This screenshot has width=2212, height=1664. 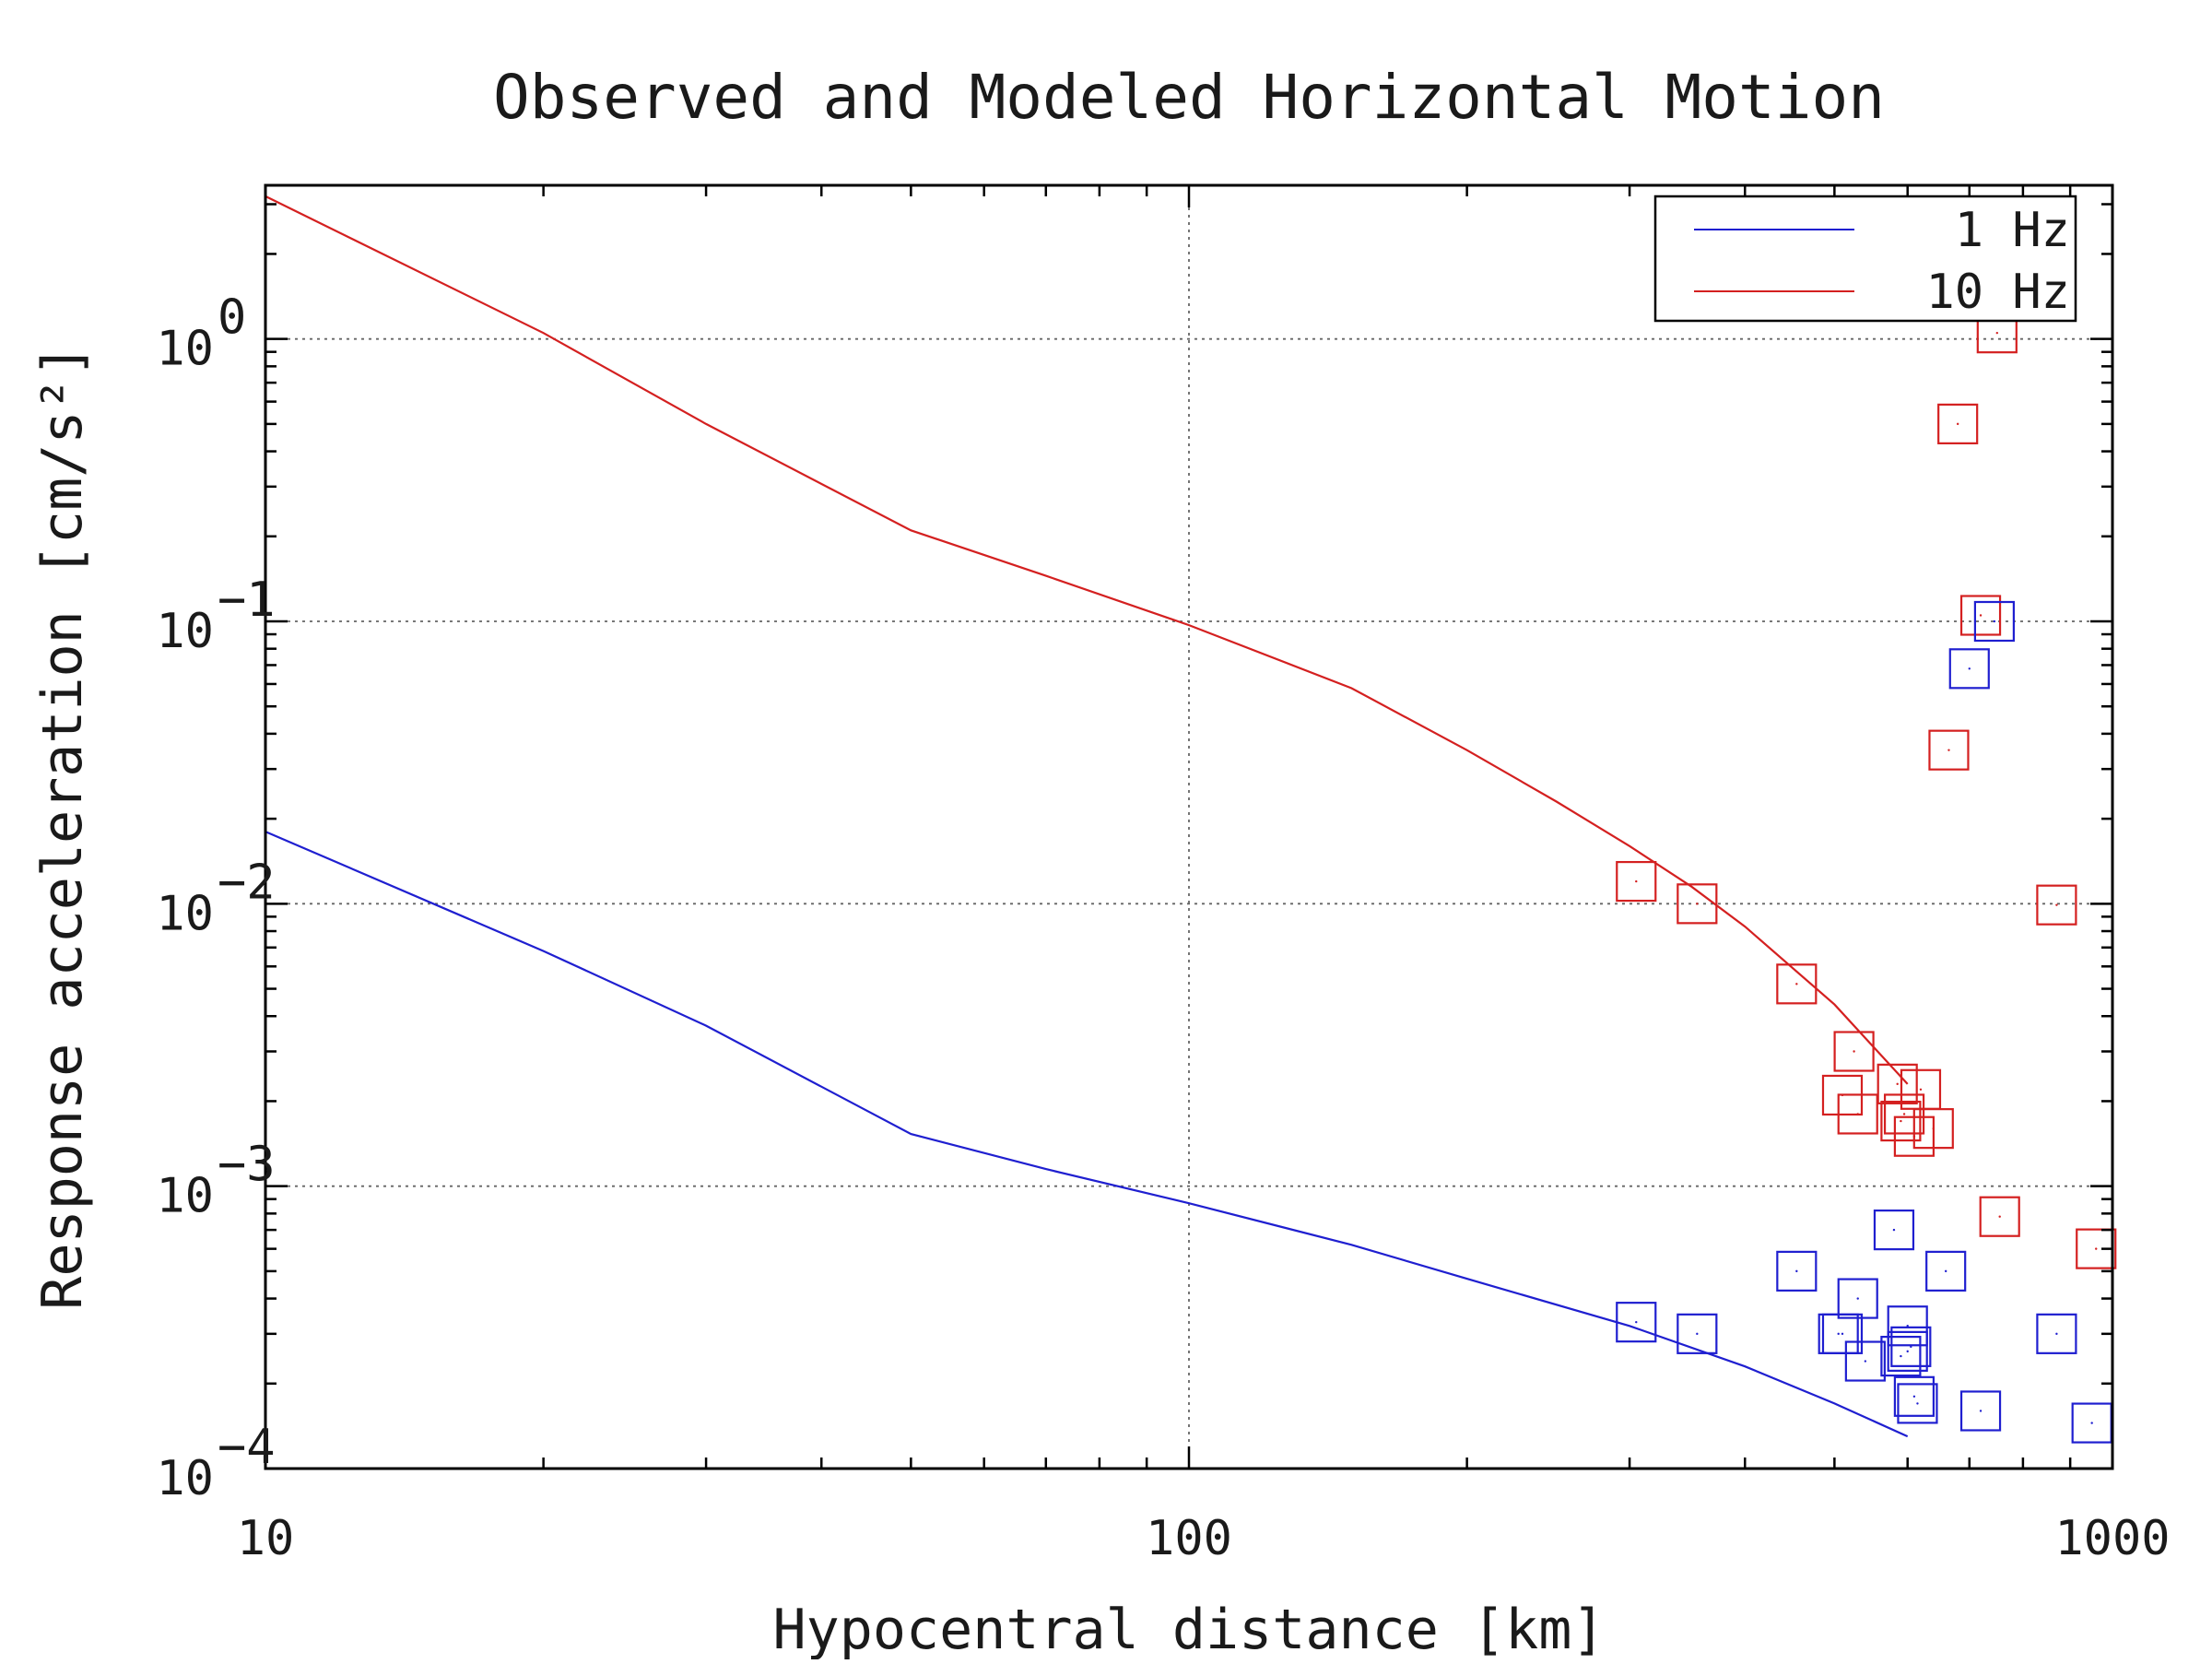 I want to click on x-tick-label: 1000, so click(x=2112, y=1538).